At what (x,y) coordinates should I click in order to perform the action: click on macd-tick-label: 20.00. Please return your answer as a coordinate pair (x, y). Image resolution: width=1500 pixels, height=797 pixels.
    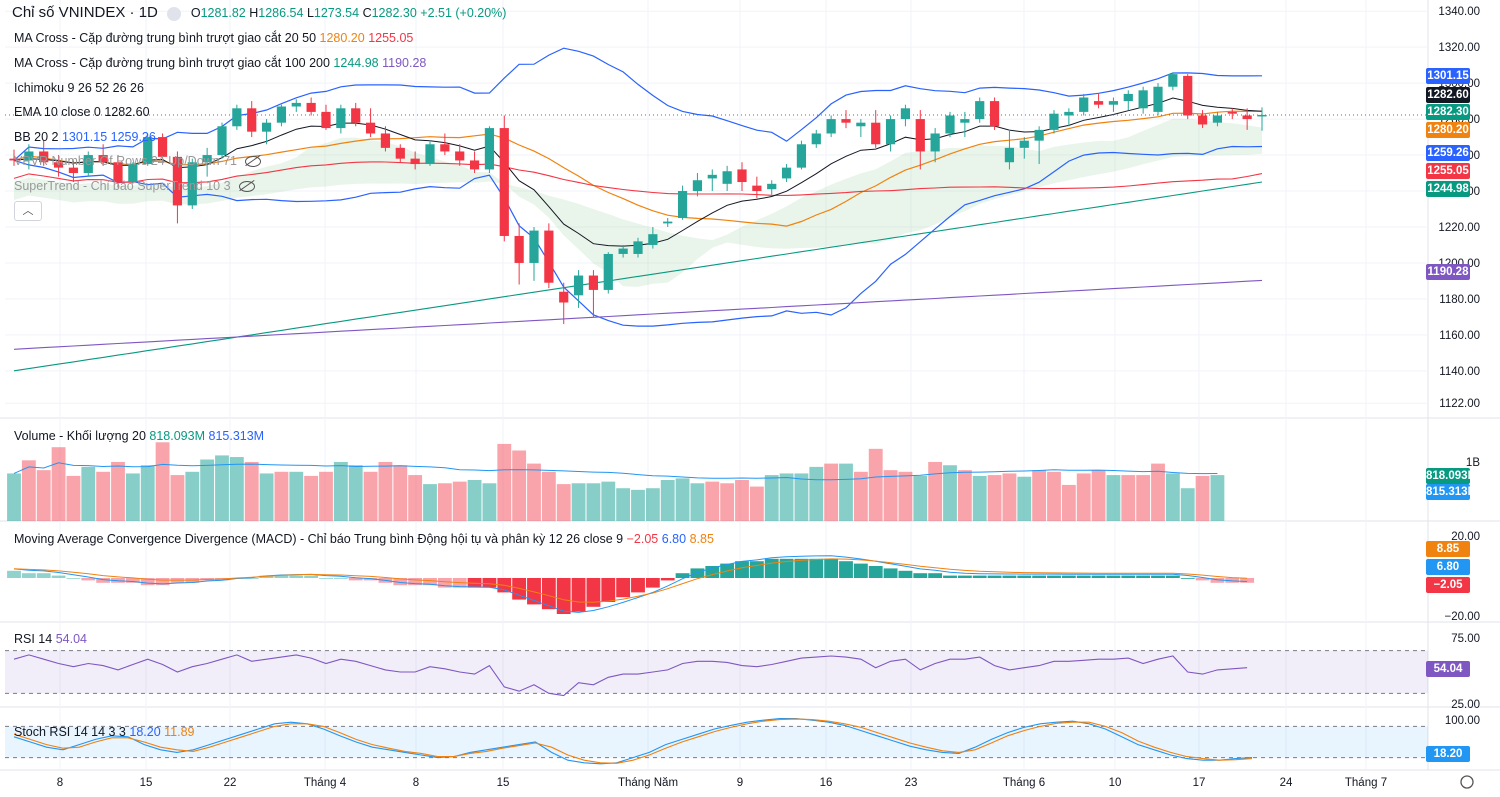
    Looking at the image, I should click on (1465, 537).